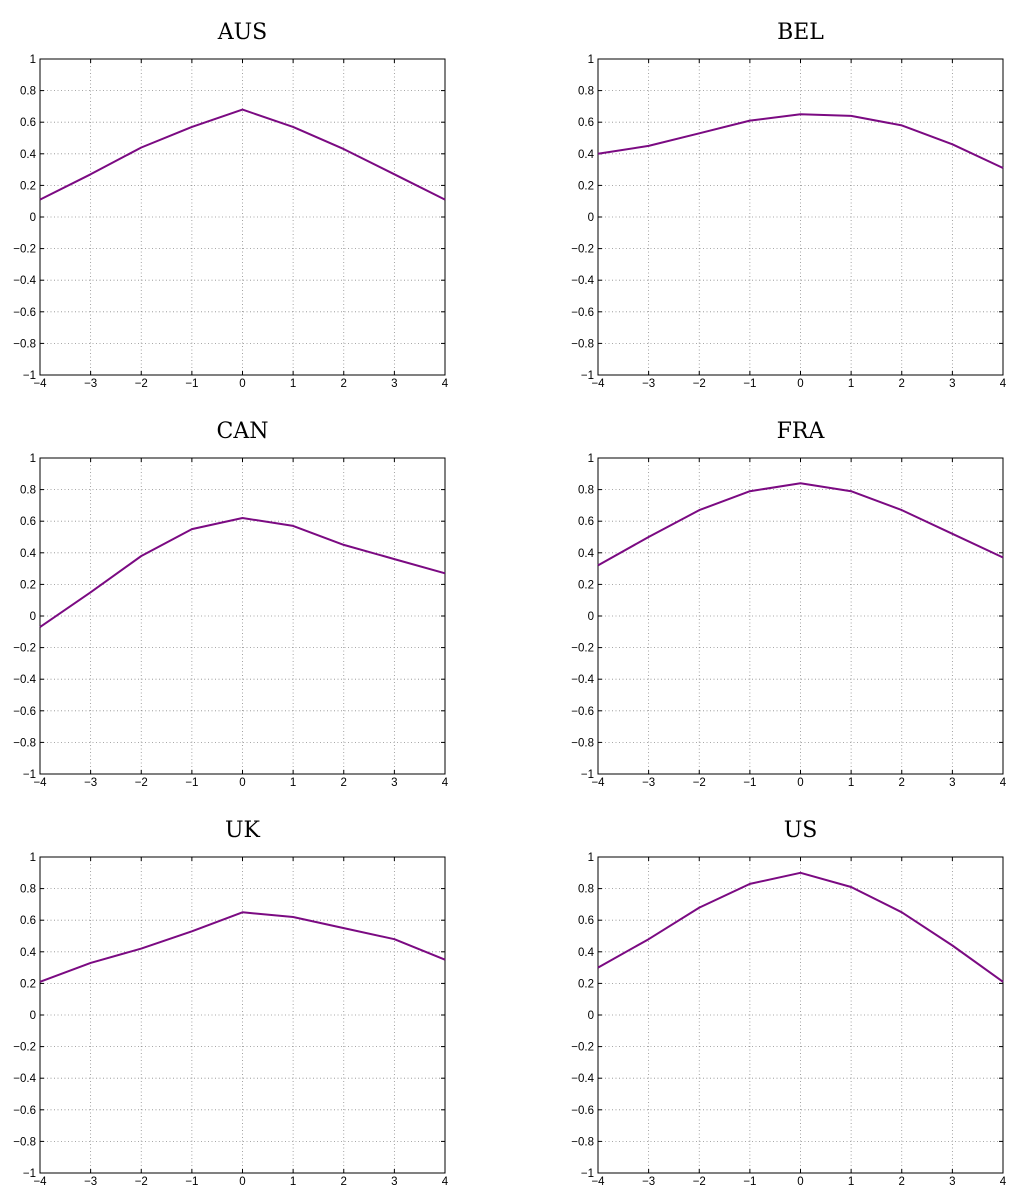 The height and width of the screenshot is (1195, 1011). Describe the element at coordinates (243, 431) in the screenshot. I see `chart-title: CAN` at that location.